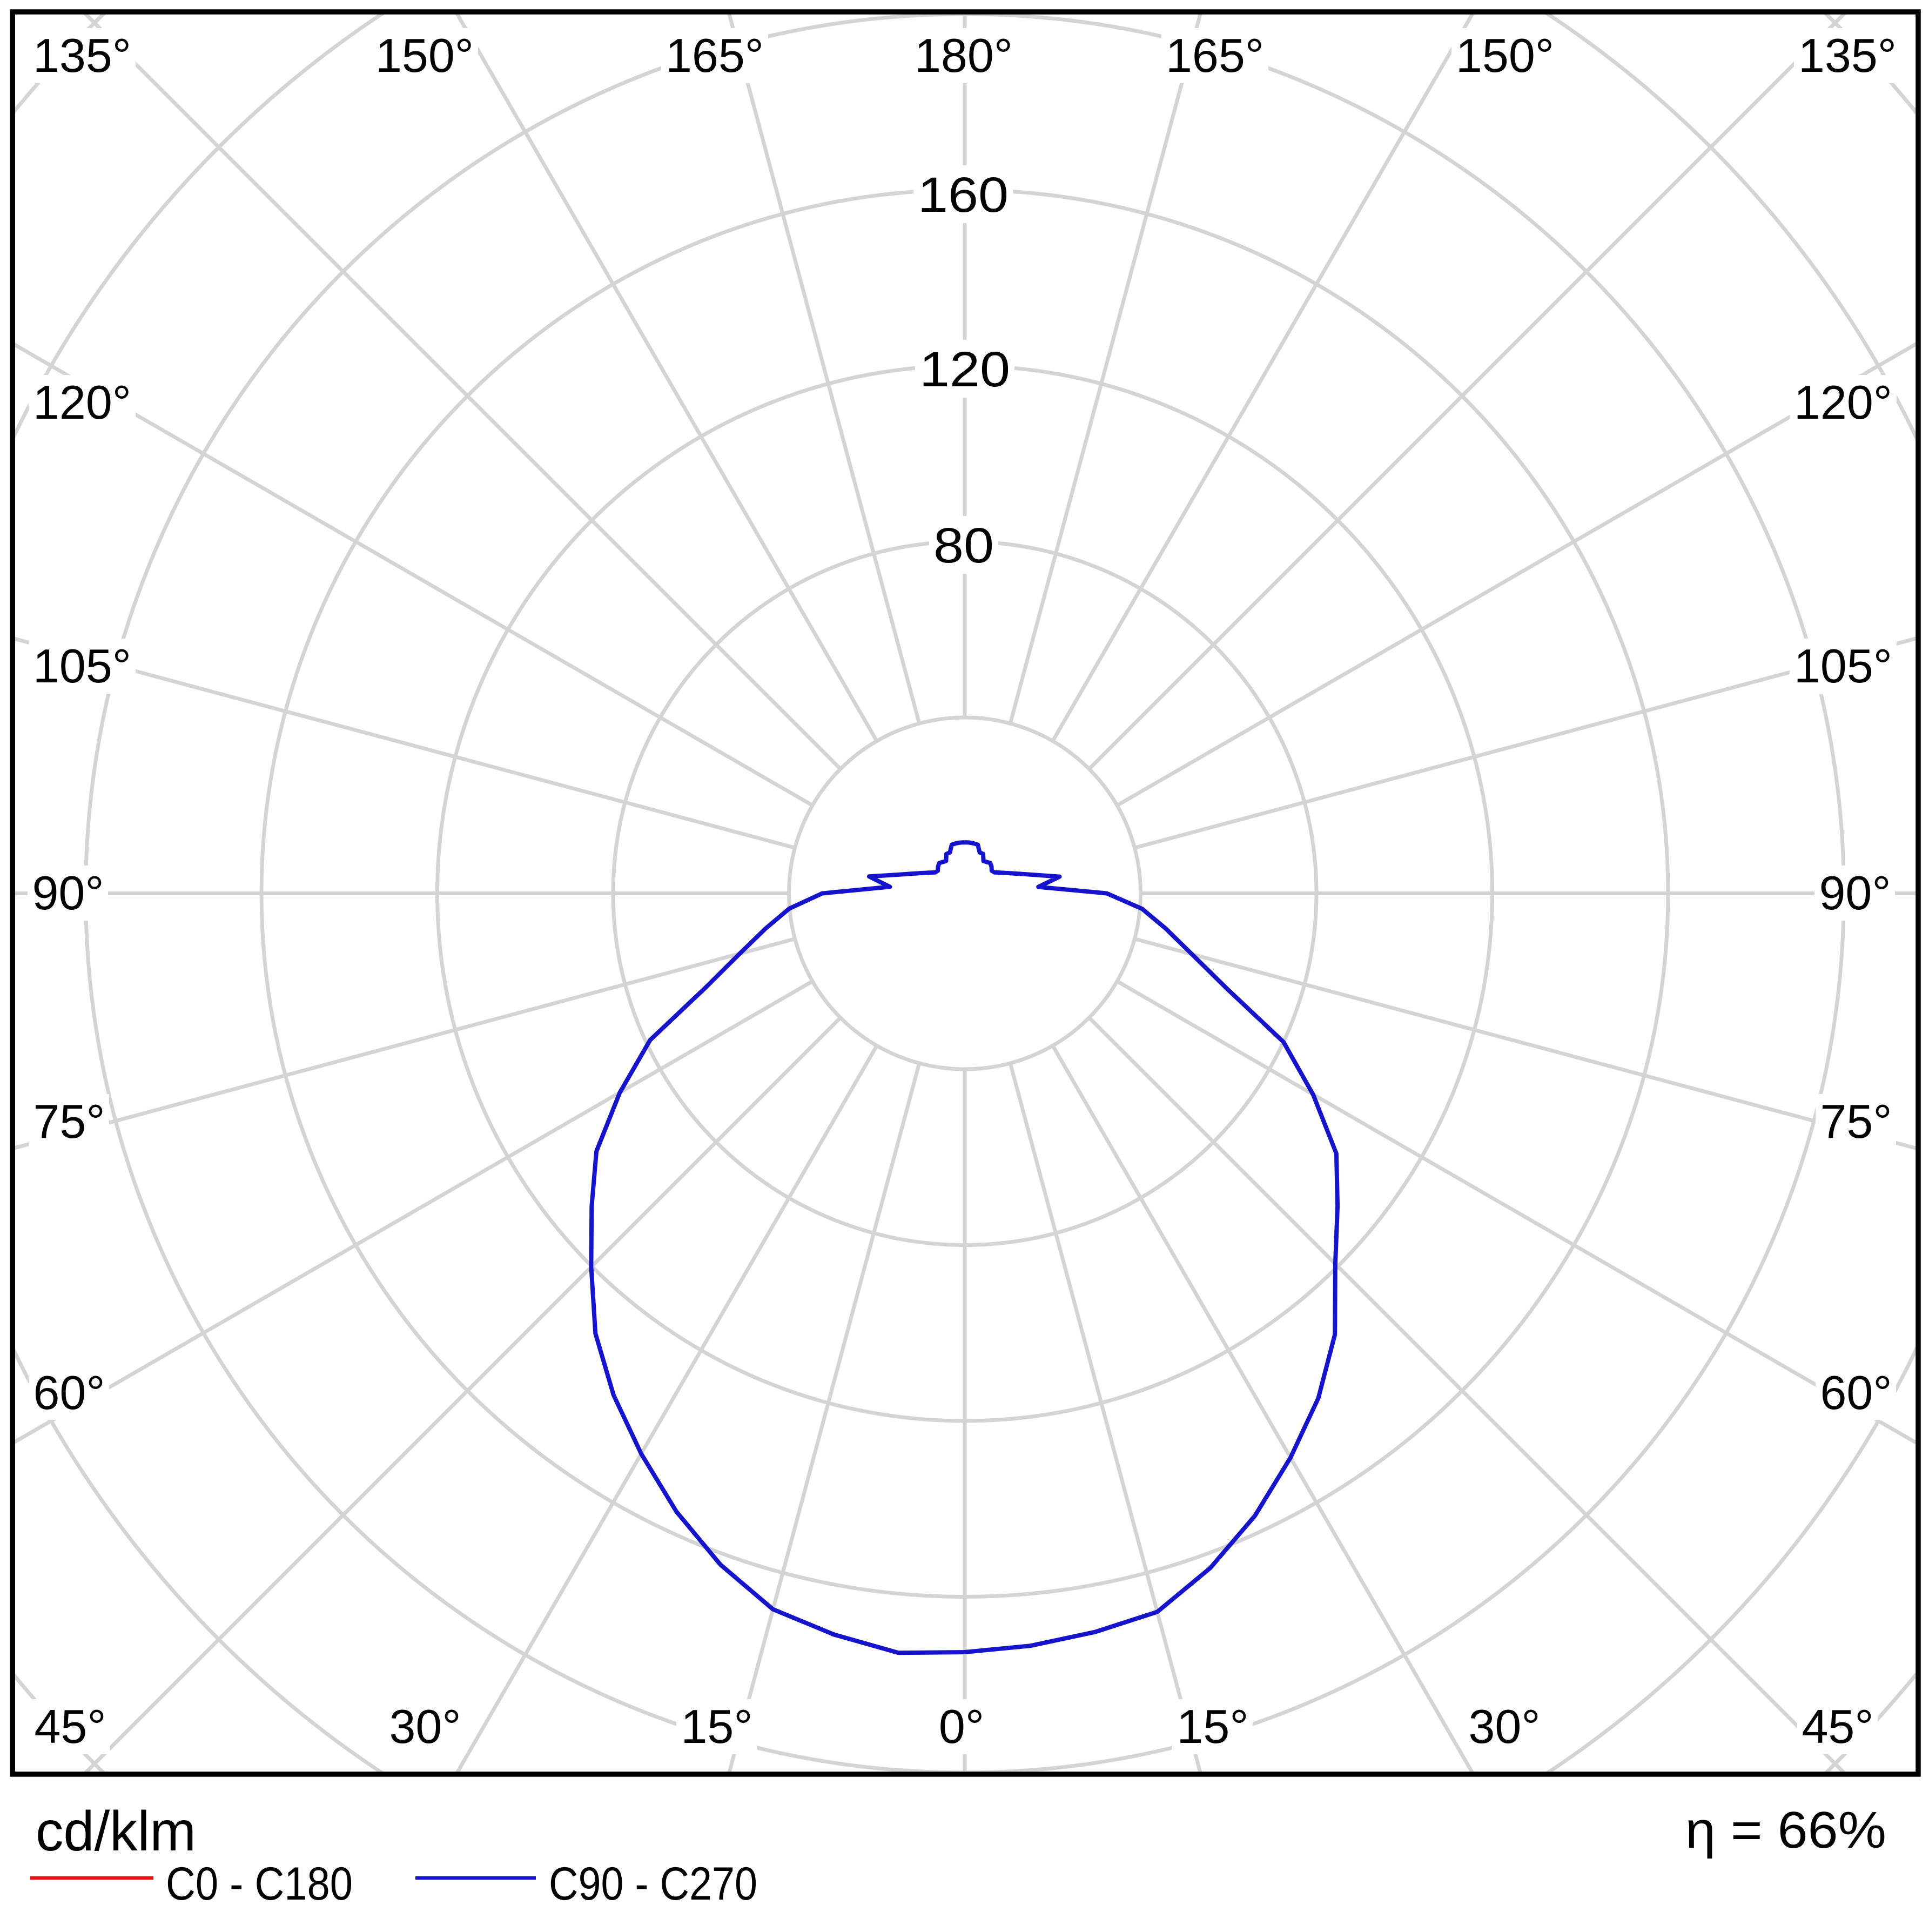 Image resolution: width=1929 pixels, height=1932 pixels. I want to click on svg-text: η = 66%, so click(1786, 1830).